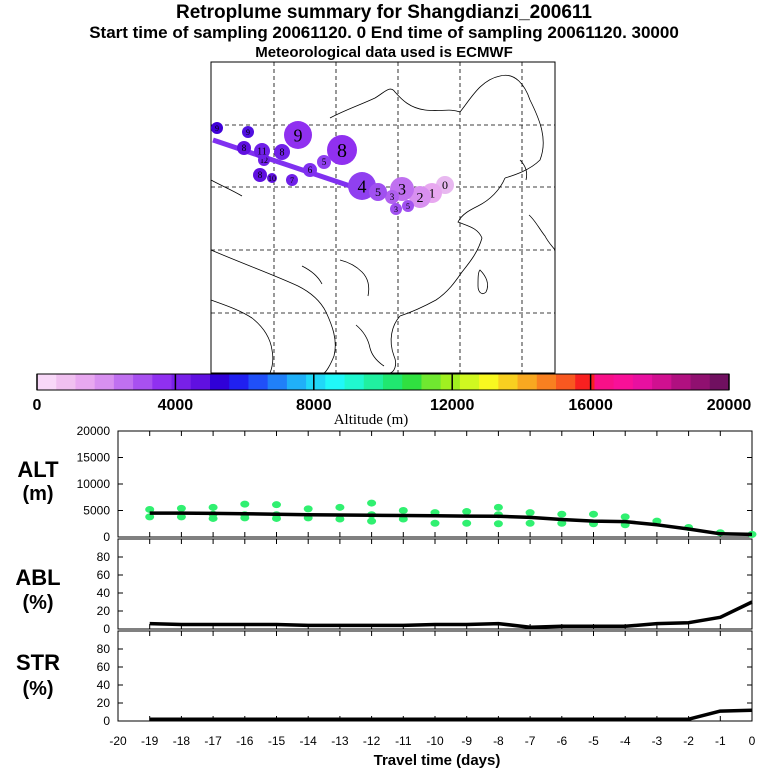 The image size is (768, 768). I want to click on trajectory-marker-label: 9, so click(217, 128).